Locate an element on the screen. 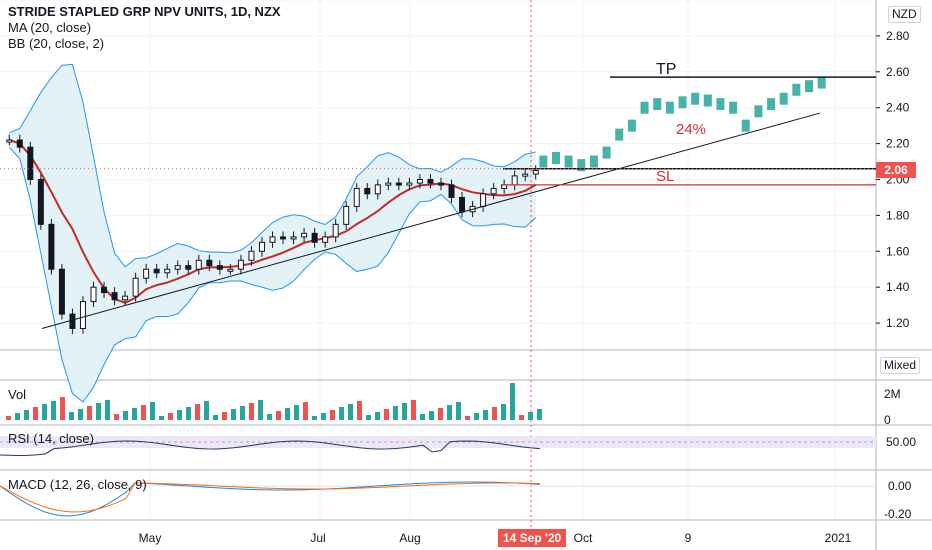 The height and width of the screenshot is (550, 932). y-tick-label: 2.20 is located at coordinates (898, 144).